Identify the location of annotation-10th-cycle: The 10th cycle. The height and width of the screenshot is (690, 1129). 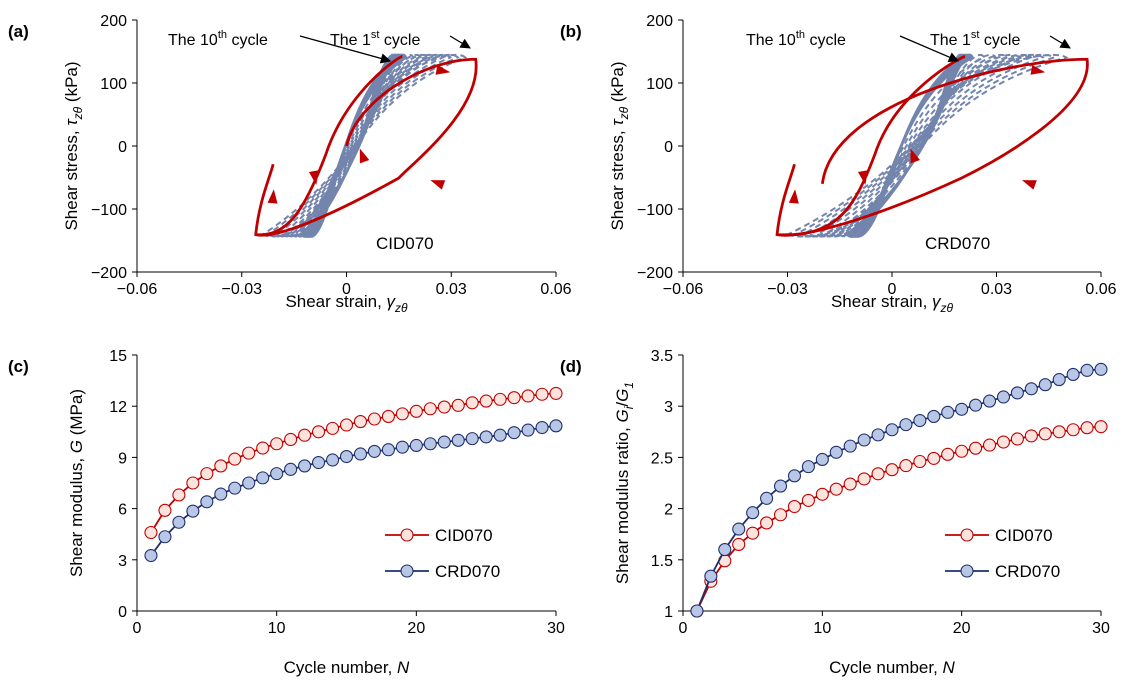
(796, 39).